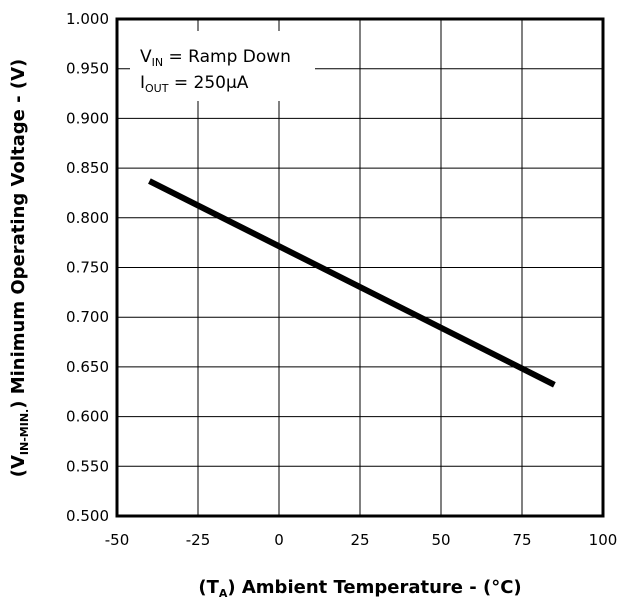  I want to click on x-tick-label: -25, so click(198, 540).